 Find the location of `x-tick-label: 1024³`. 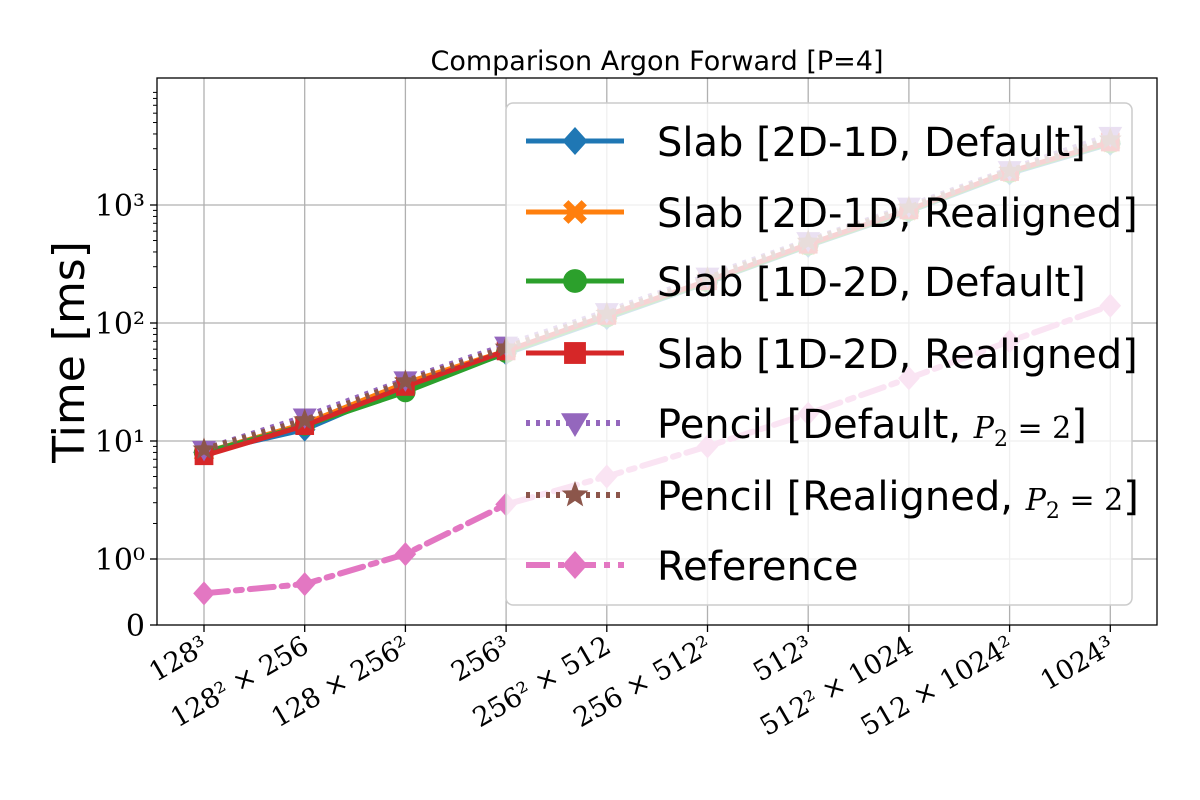

x-tick-label: 1024³ is located at coordinates (1077, 663).